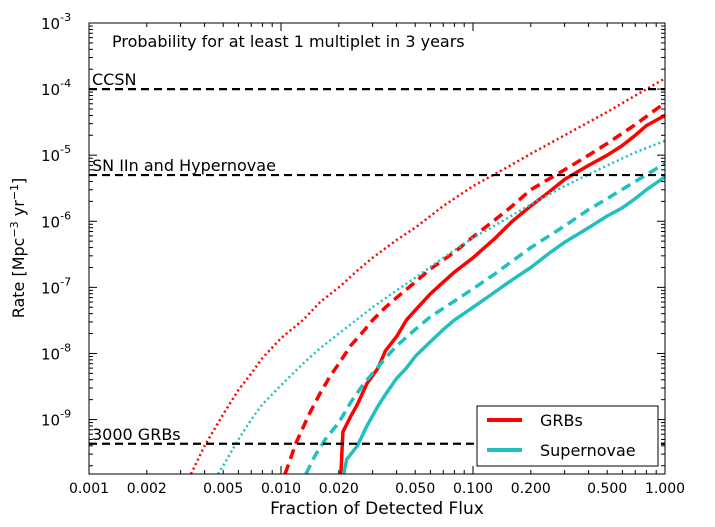 The width and height of the screenshot is (715, 527). I want to click on y-tick-labels: 10⁻³ 10⁻⁴ 10⁻⁵ 10⁻⁶ 10⁻⁷ 10⁻⁸ 10⁻⁹, so click(56, 220).